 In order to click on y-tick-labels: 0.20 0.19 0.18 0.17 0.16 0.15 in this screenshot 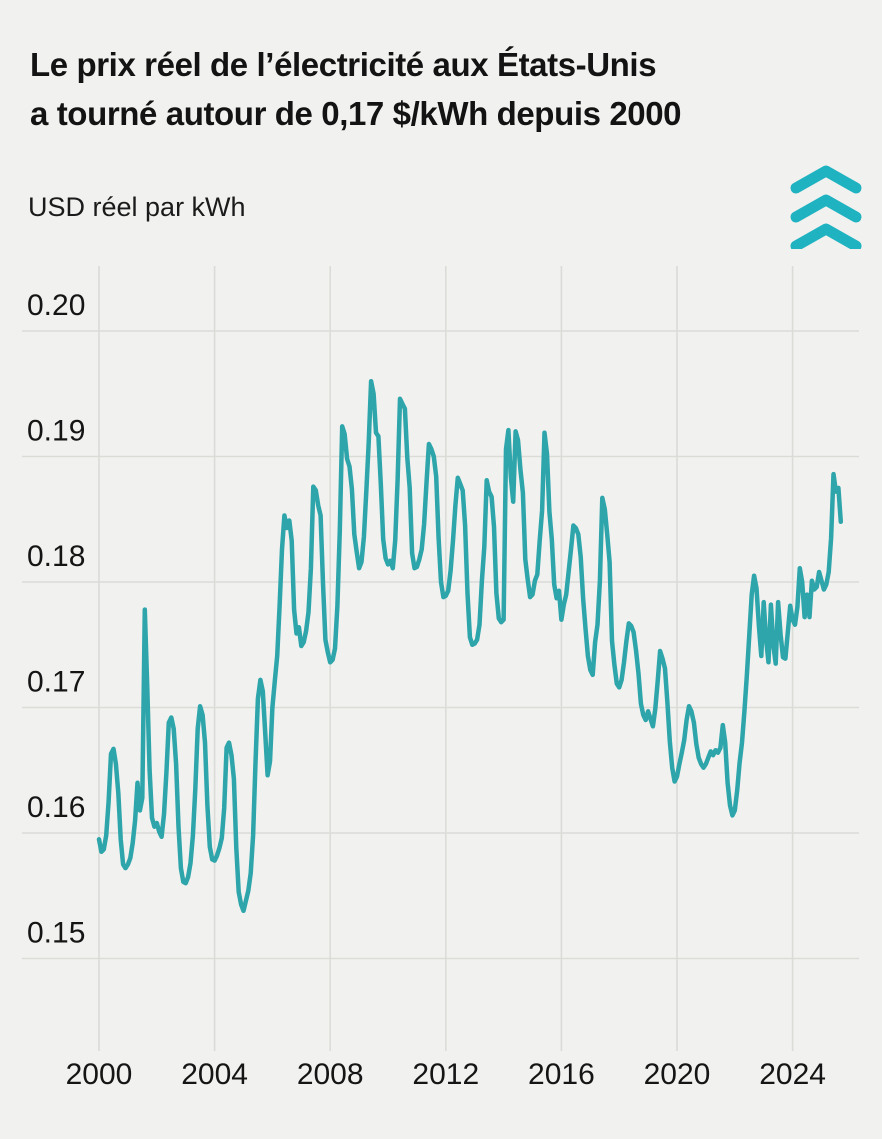, I will do `click(56, 619)`.